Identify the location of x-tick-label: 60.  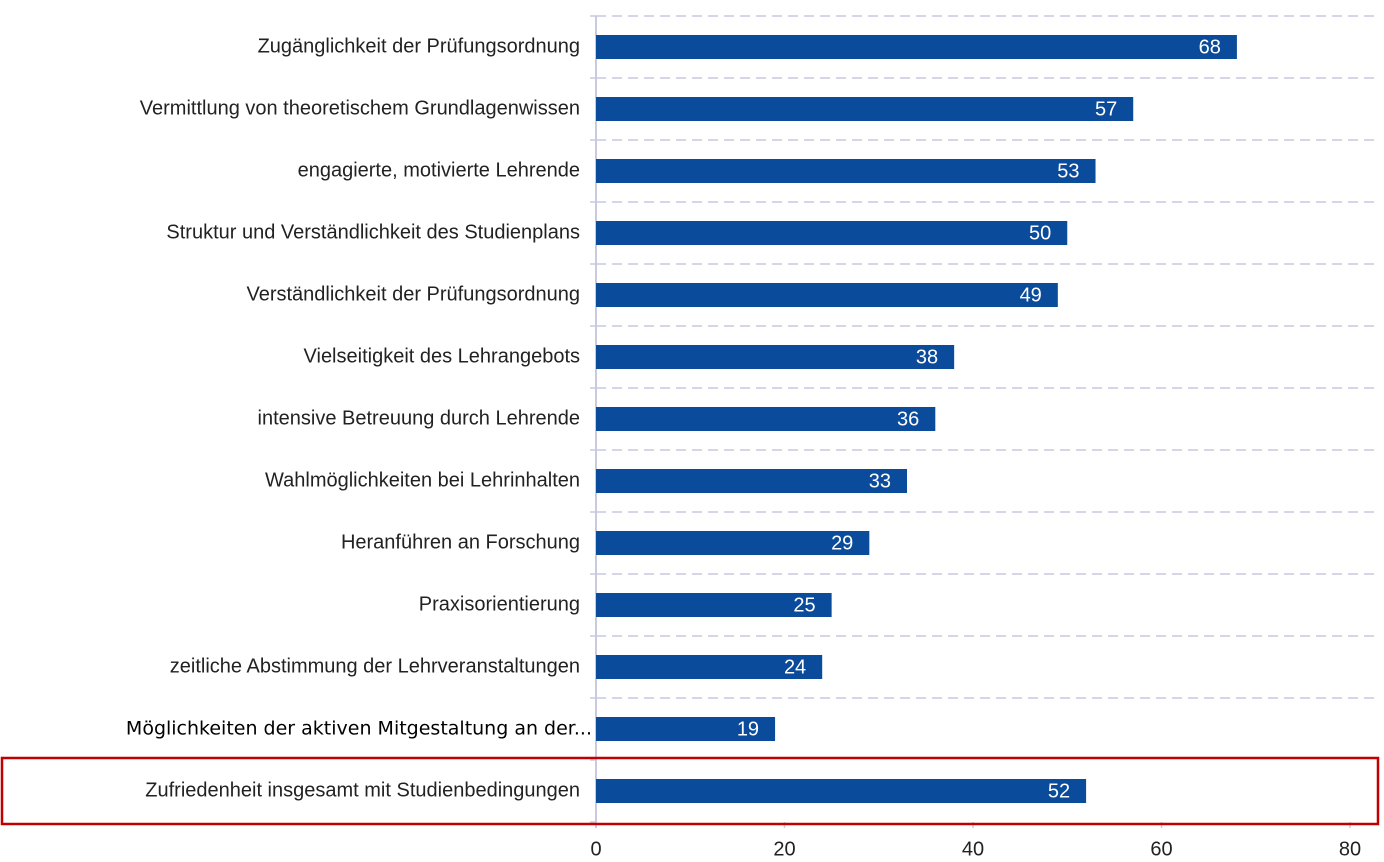
(1161, 849).